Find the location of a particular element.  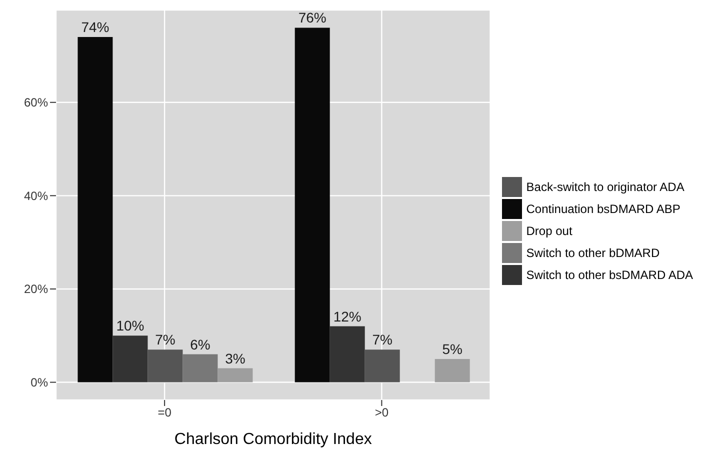

legend-label: Drop out is located at coordinates (549, 231).